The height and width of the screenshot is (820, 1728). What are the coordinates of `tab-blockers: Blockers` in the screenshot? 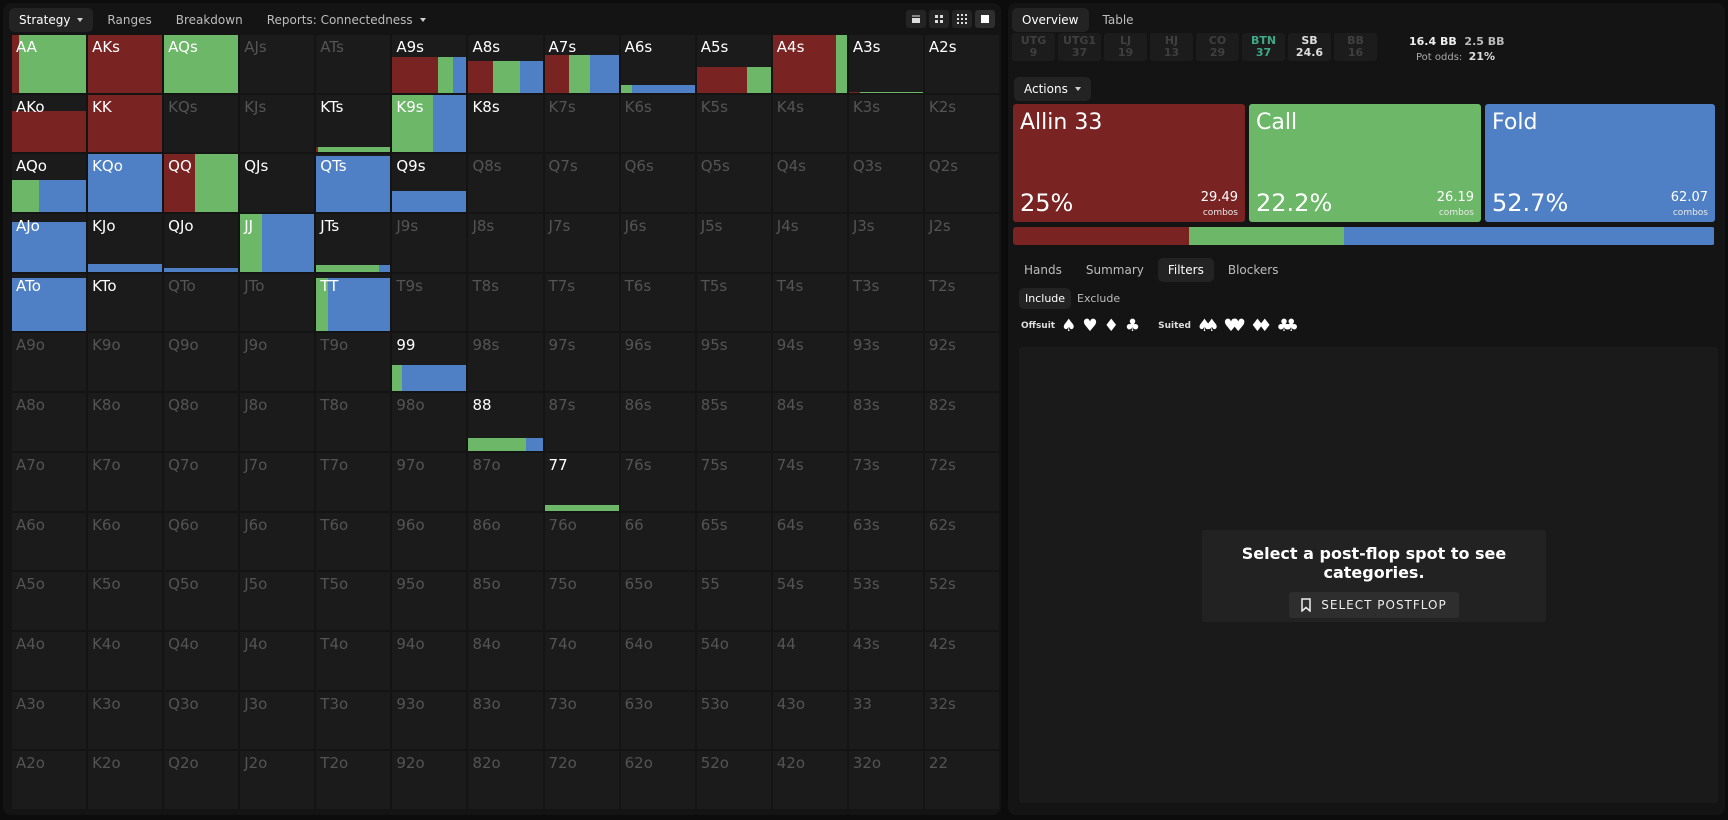 It's located at (1253, 270).